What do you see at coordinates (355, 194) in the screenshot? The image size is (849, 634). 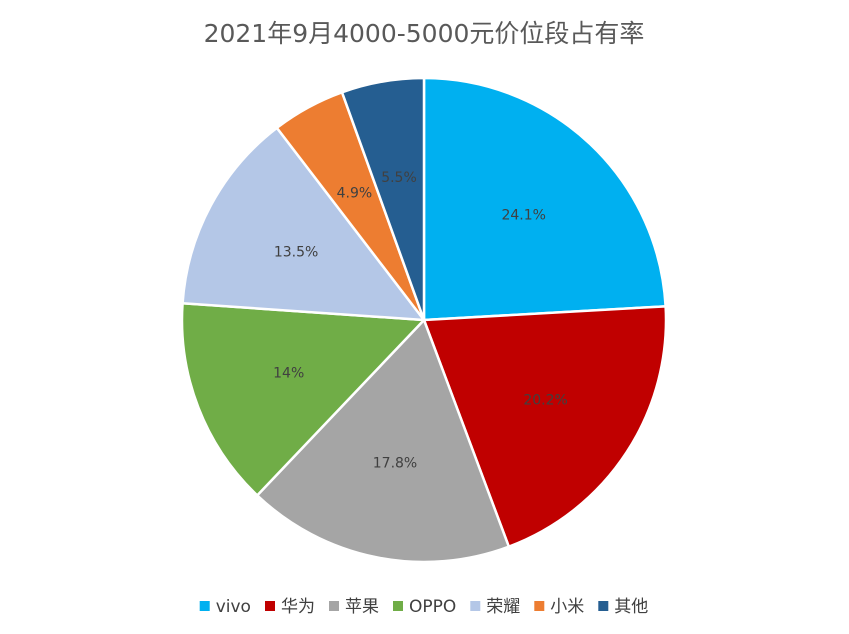 I see `slice-data-label: 4.9%` at bounding box center [355, 194].